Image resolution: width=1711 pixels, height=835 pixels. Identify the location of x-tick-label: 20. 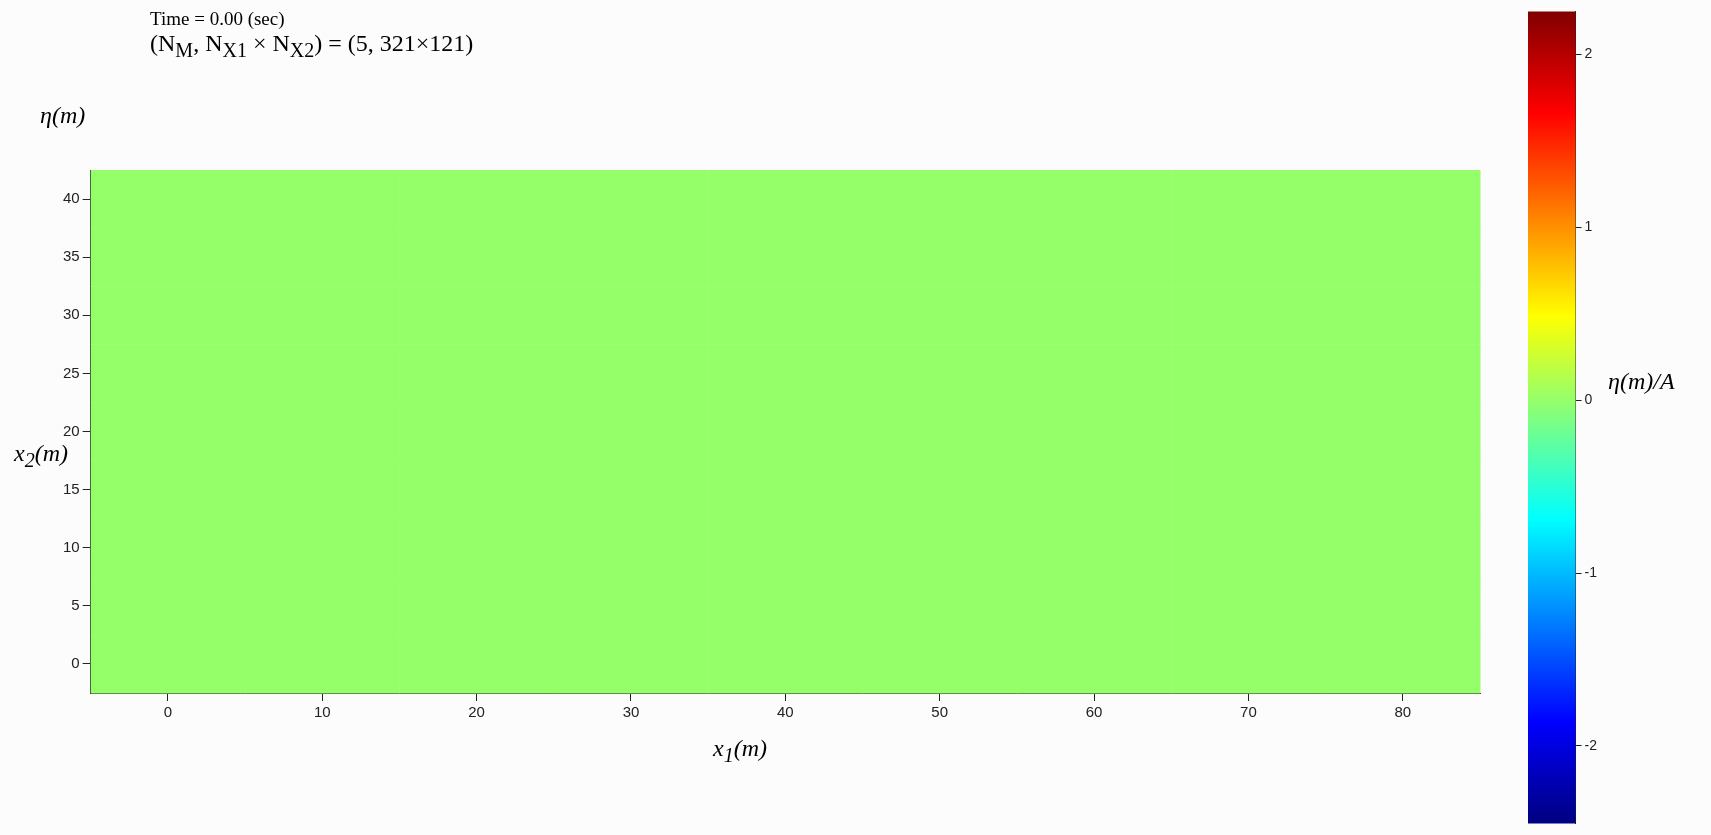
(476, 712).